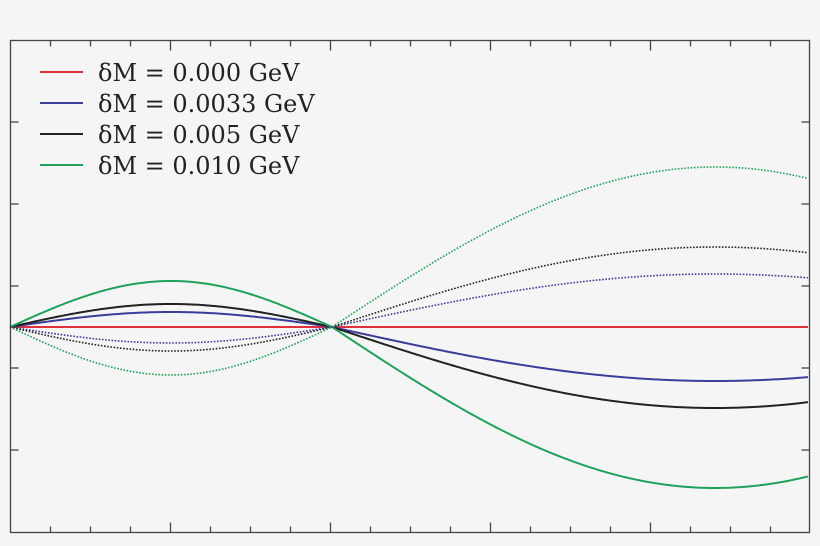 This screenshot has height=546, width=820. Describe the element at coordinates (199, 135) in the screenshot. I see `legend-label-2: δM = 0.005 GeV` at that location.